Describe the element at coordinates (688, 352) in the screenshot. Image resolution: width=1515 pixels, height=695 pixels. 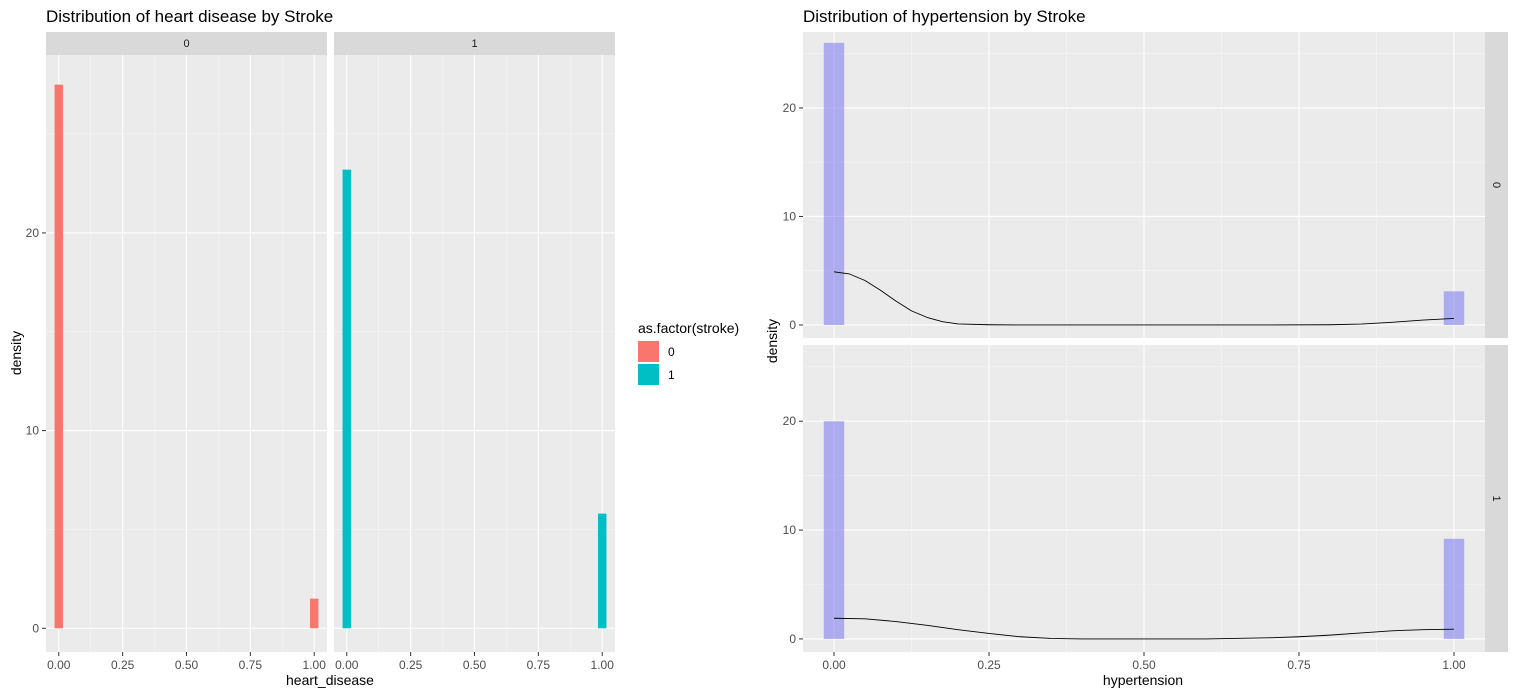
I see `legend: as.factor(stroke) 0 1` at that location.